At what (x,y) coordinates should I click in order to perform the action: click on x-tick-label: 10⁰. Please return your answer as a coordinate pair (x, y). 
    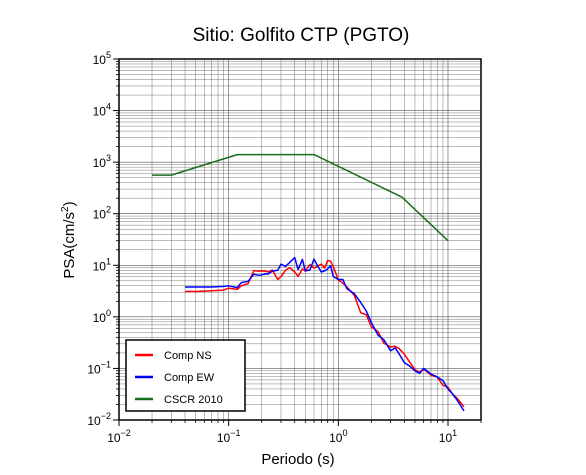
    Looking at the image, I should click on (338, 436).